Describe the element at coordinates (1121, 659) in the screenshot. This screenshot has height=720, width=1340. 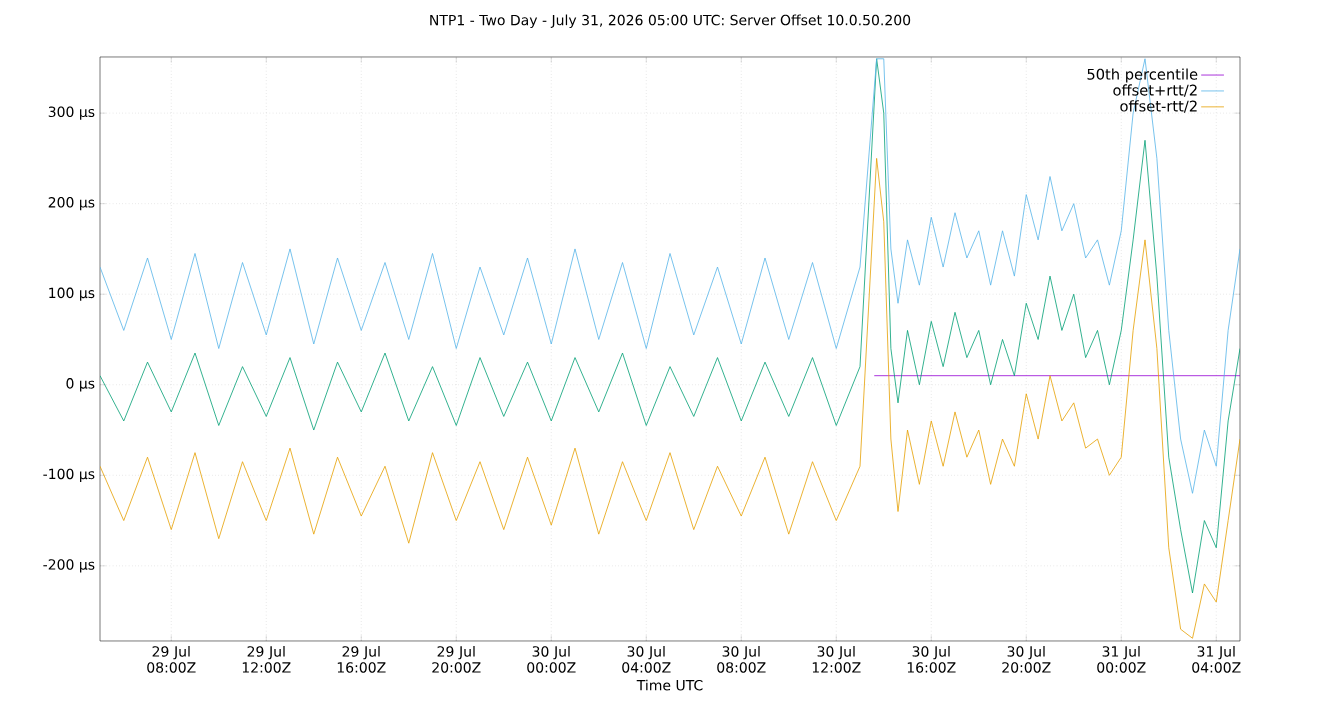
I see `x-tick-label: 31 Jul 00:00Z` at that location.